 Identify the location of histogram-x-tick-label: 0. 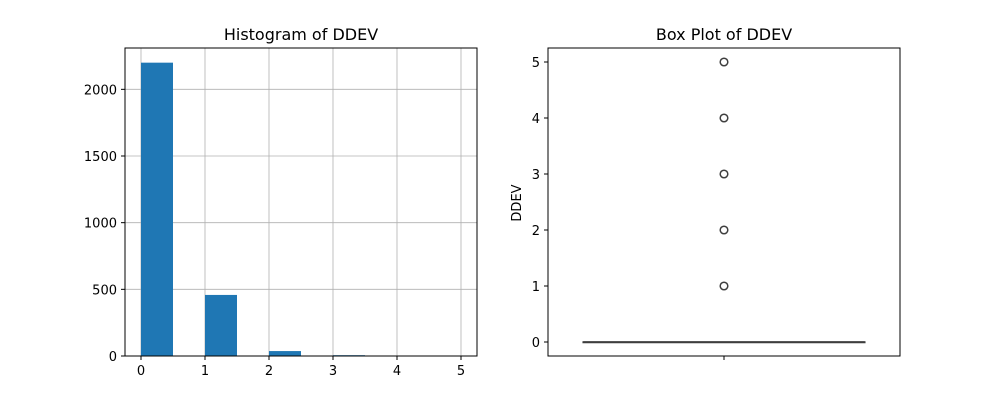
(141, 371).